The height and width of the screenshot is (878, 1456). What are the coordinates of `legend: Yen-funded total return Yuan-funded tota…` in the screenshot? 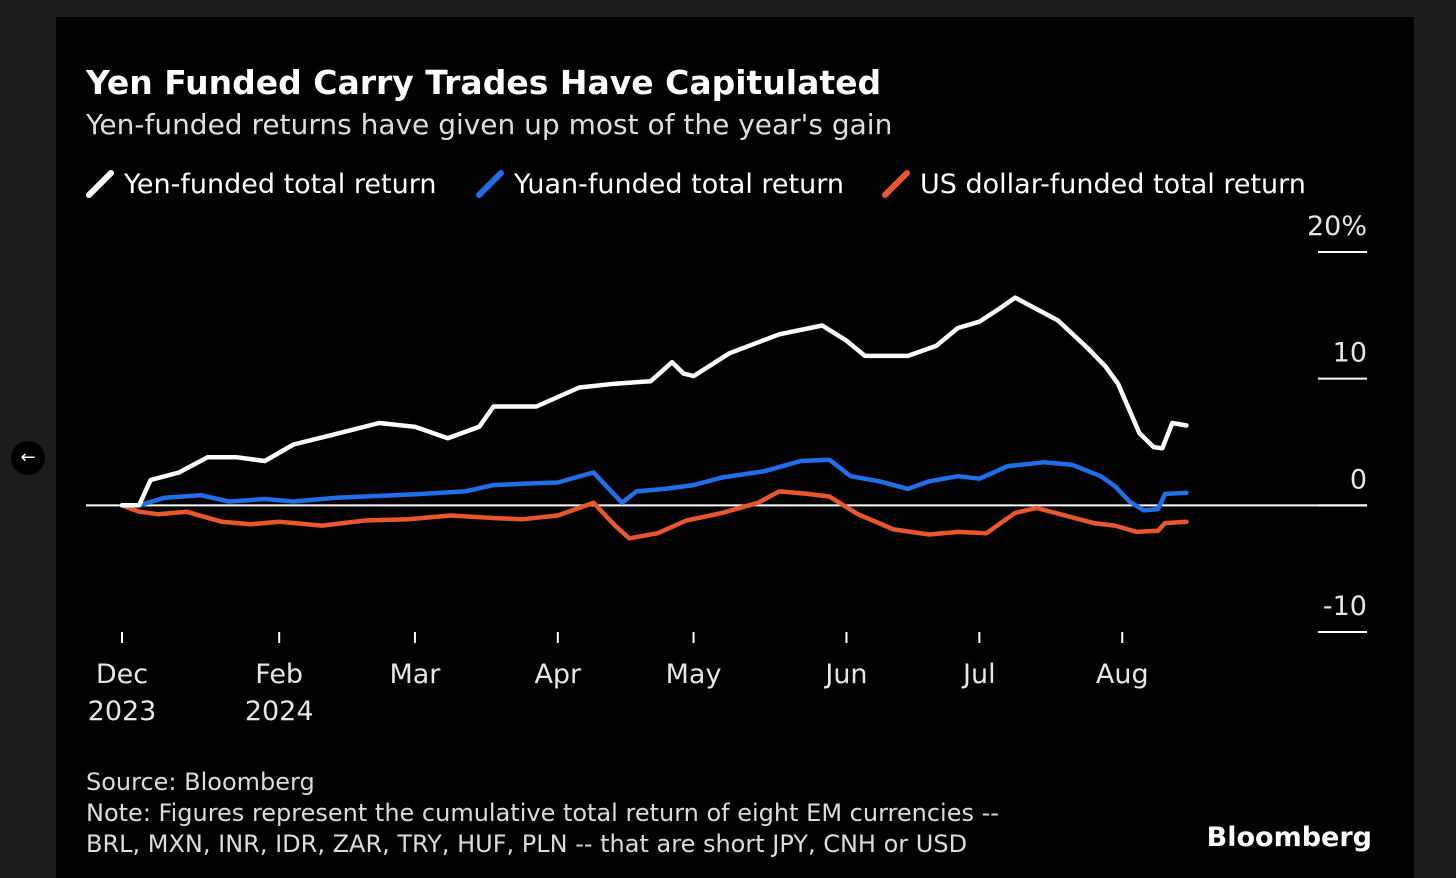 It's located at (696, 184).